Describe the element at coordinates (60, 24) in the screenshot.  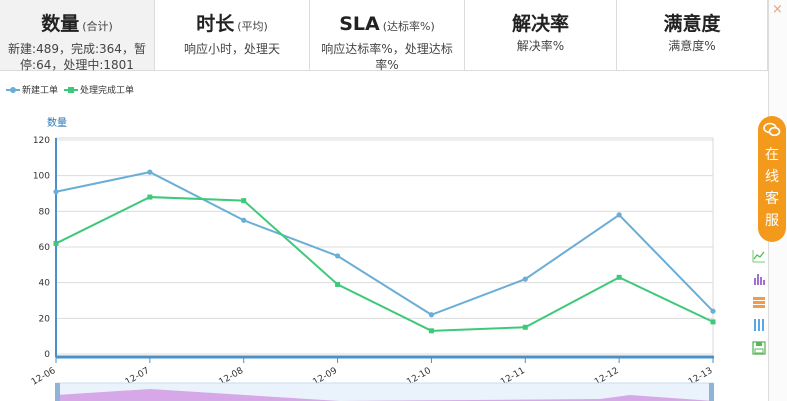
I see `tab-title: 数量` at that location.